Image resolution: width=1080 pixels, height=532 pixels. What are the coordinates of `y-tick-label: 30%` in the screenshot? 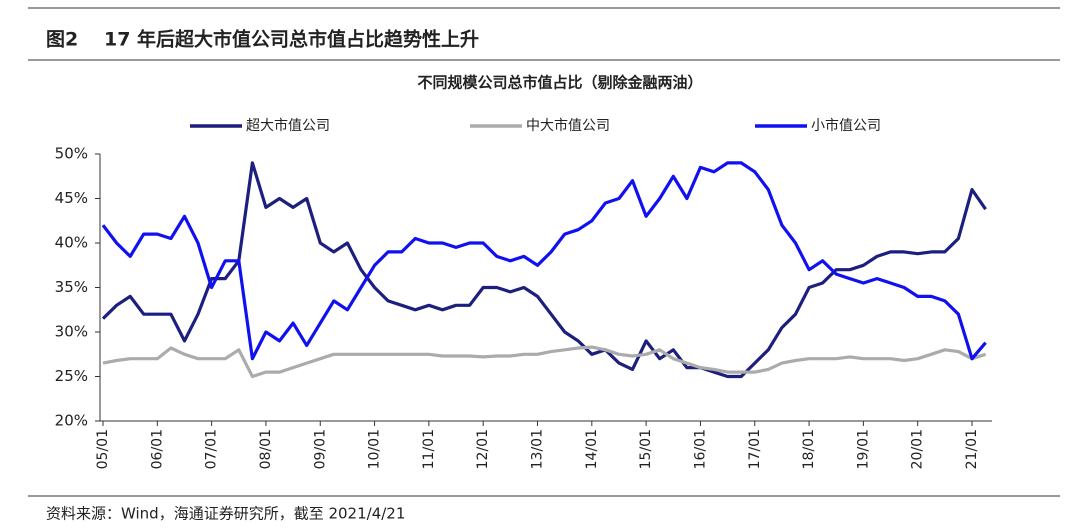 It's located at (71, 332).